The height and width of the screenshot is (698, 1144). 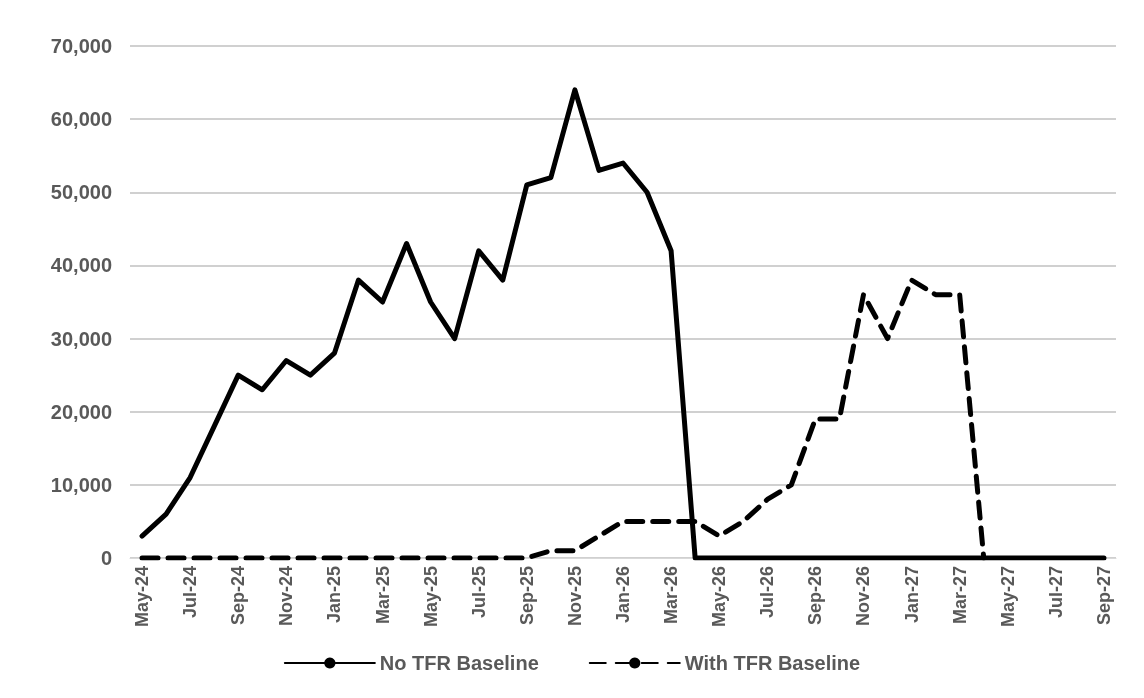 What do you see at coordinates (959, 595) in the screenshot?
I see `x-tick-label: Mar-27` at bounding box center [959, 595].